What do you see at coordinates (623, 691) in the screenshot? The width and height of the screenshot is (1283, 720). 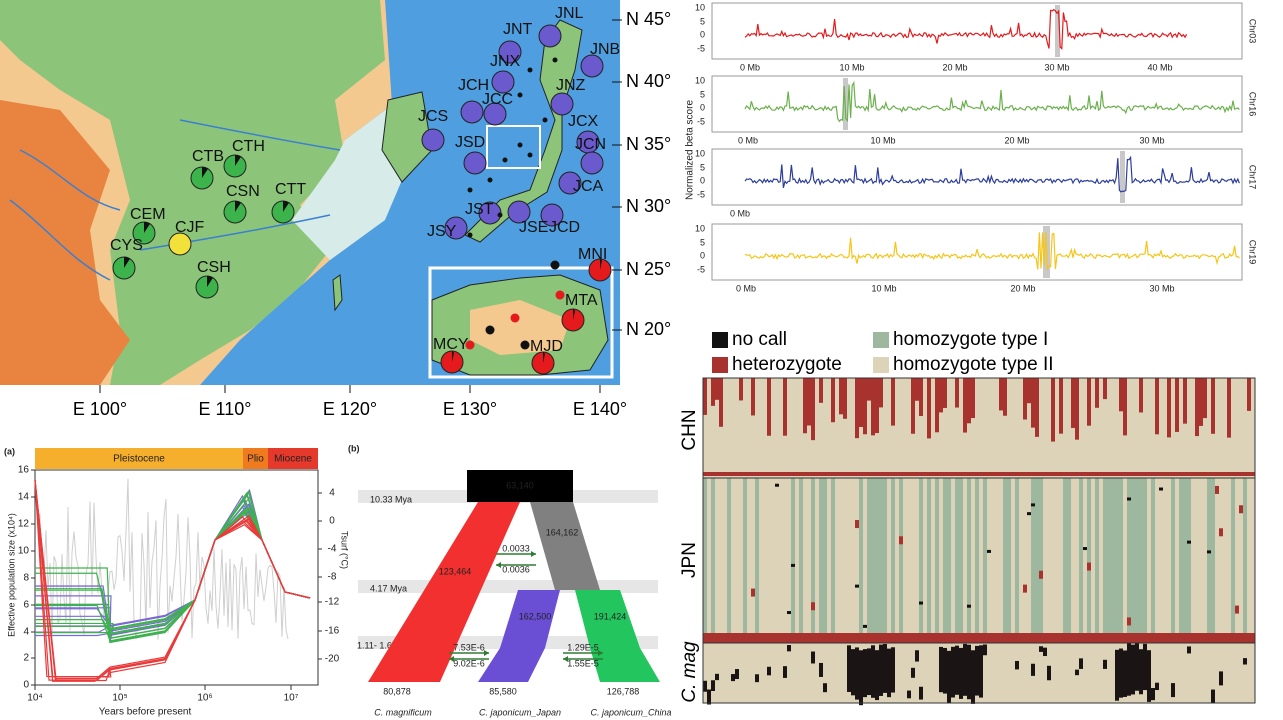 I see `pop-size: 126,788` at bounding box center [623, 691].